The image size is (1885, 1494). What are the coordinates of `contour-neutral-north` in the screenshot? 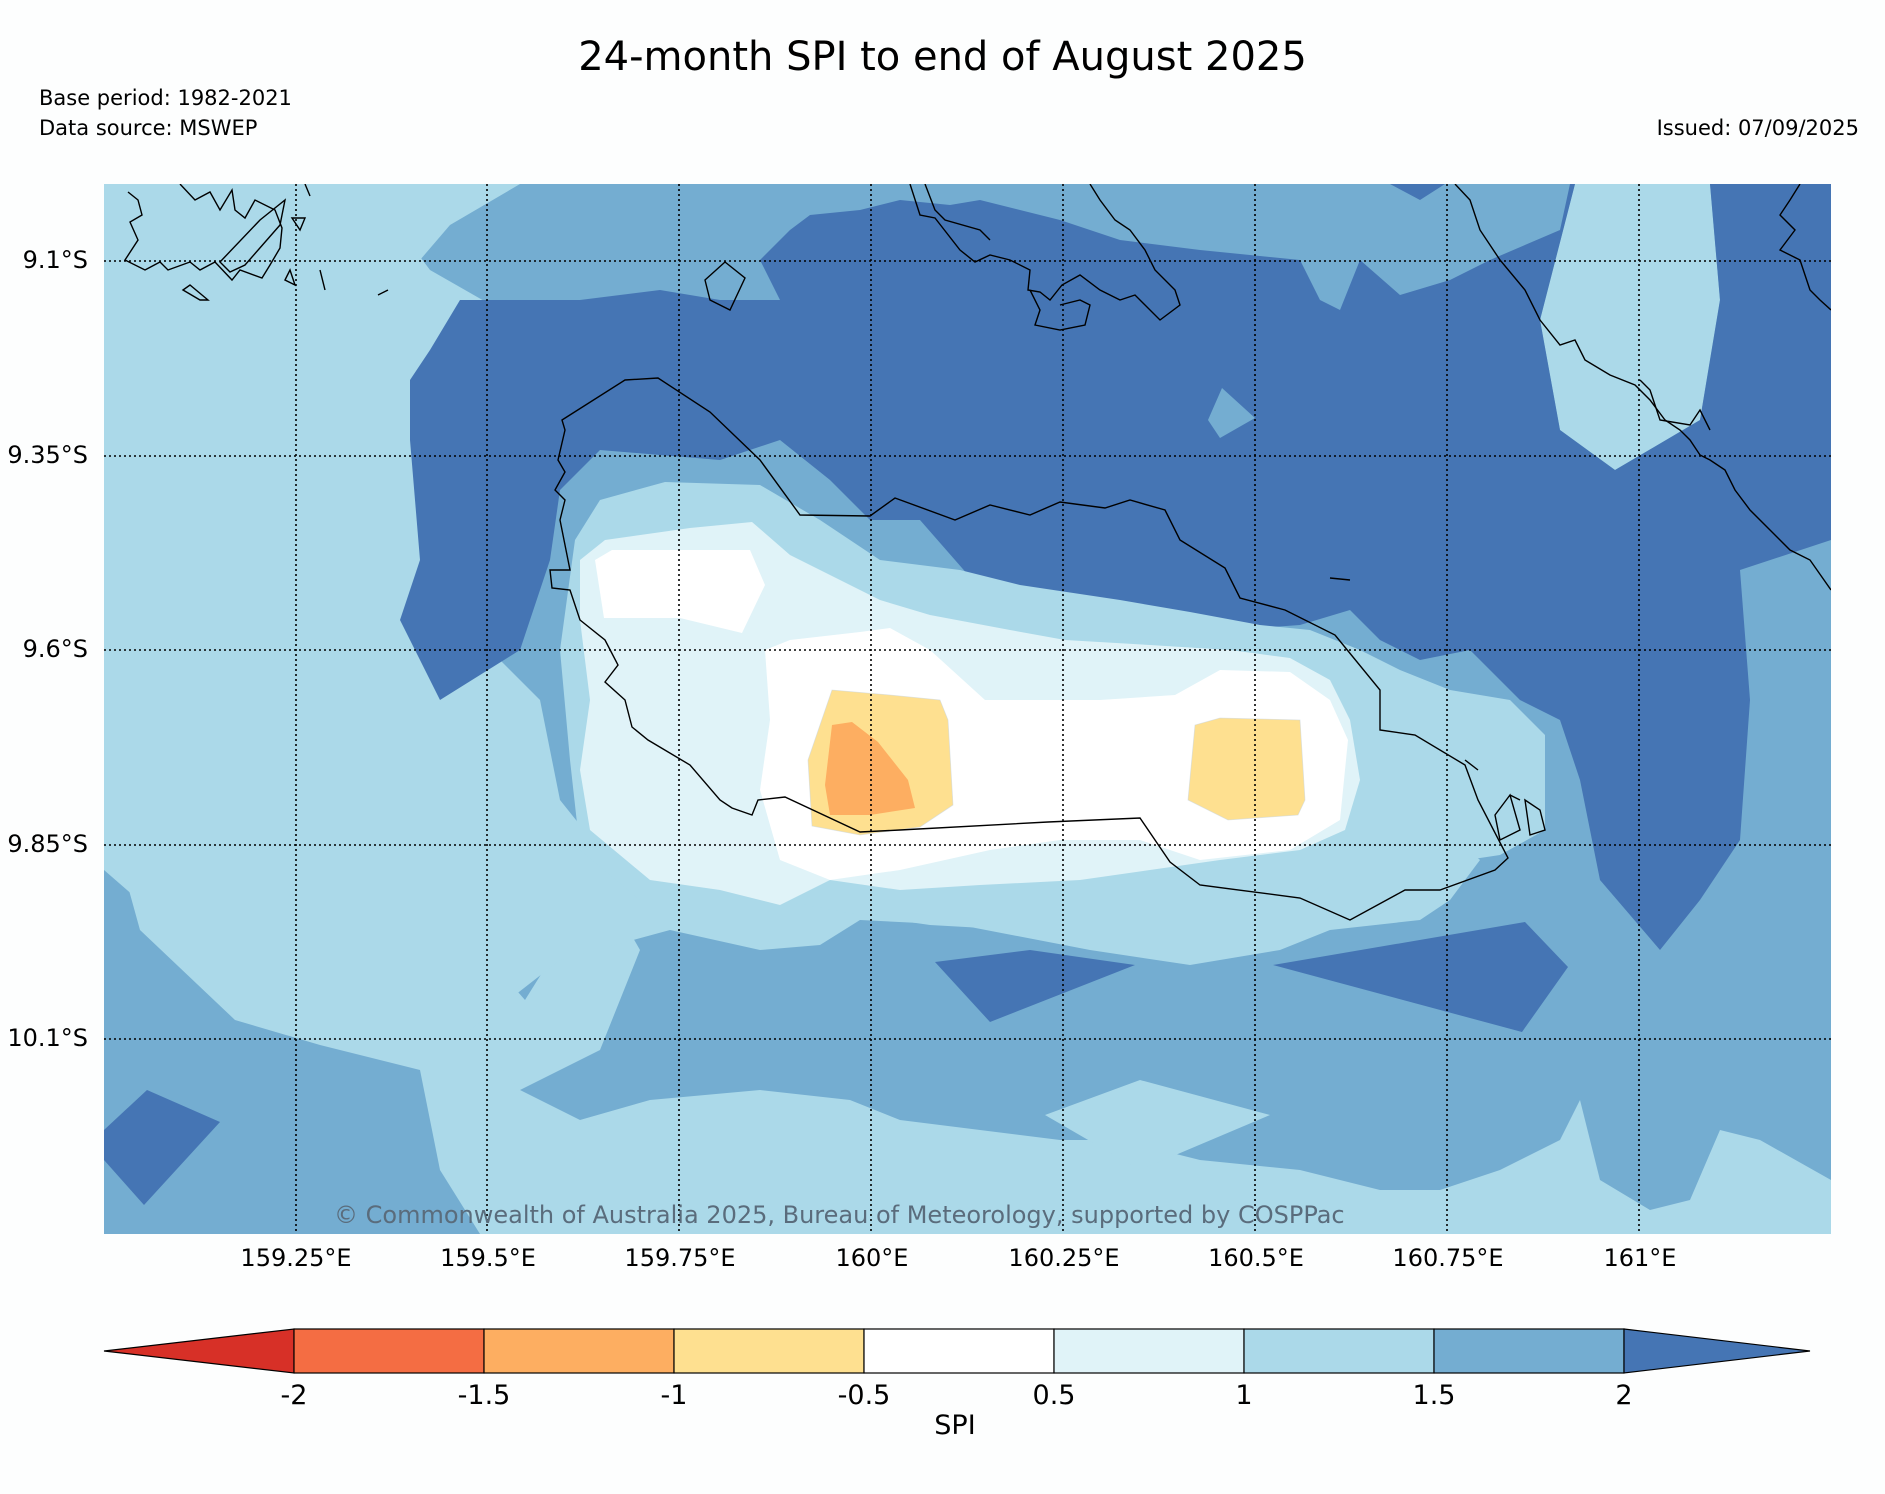 It's located at (680, 591).